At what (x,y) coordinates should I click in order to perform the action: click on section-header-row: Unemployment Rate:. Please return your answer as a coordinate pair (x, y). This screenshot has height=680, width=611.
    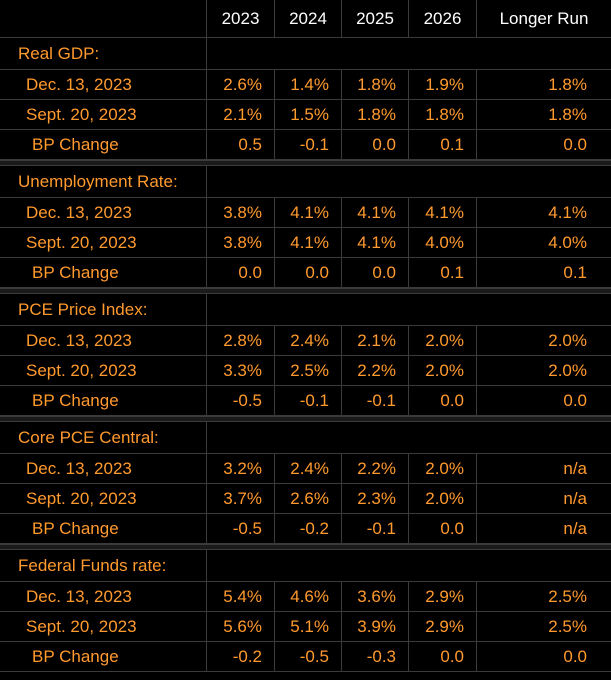
    Looking at the image, I should click on (305, 182).